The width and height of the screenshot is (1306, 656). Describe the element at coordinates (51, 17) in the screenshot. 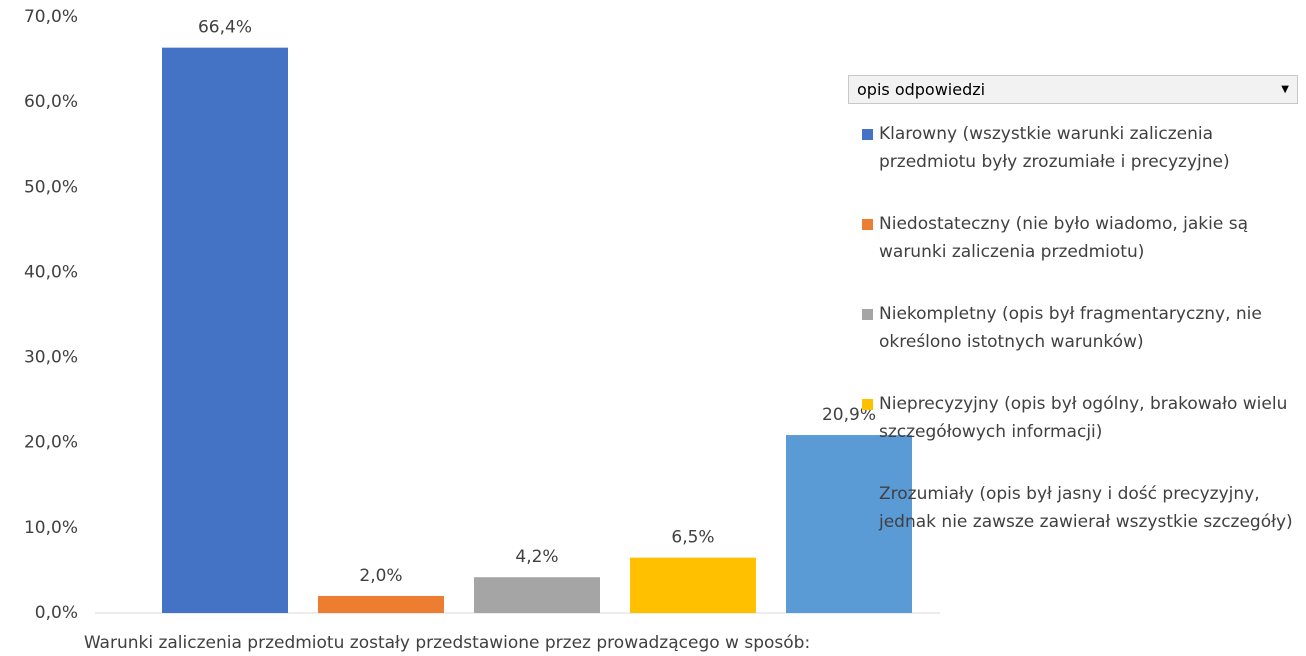

I see `y-tick-label: 70,0%` at that location.